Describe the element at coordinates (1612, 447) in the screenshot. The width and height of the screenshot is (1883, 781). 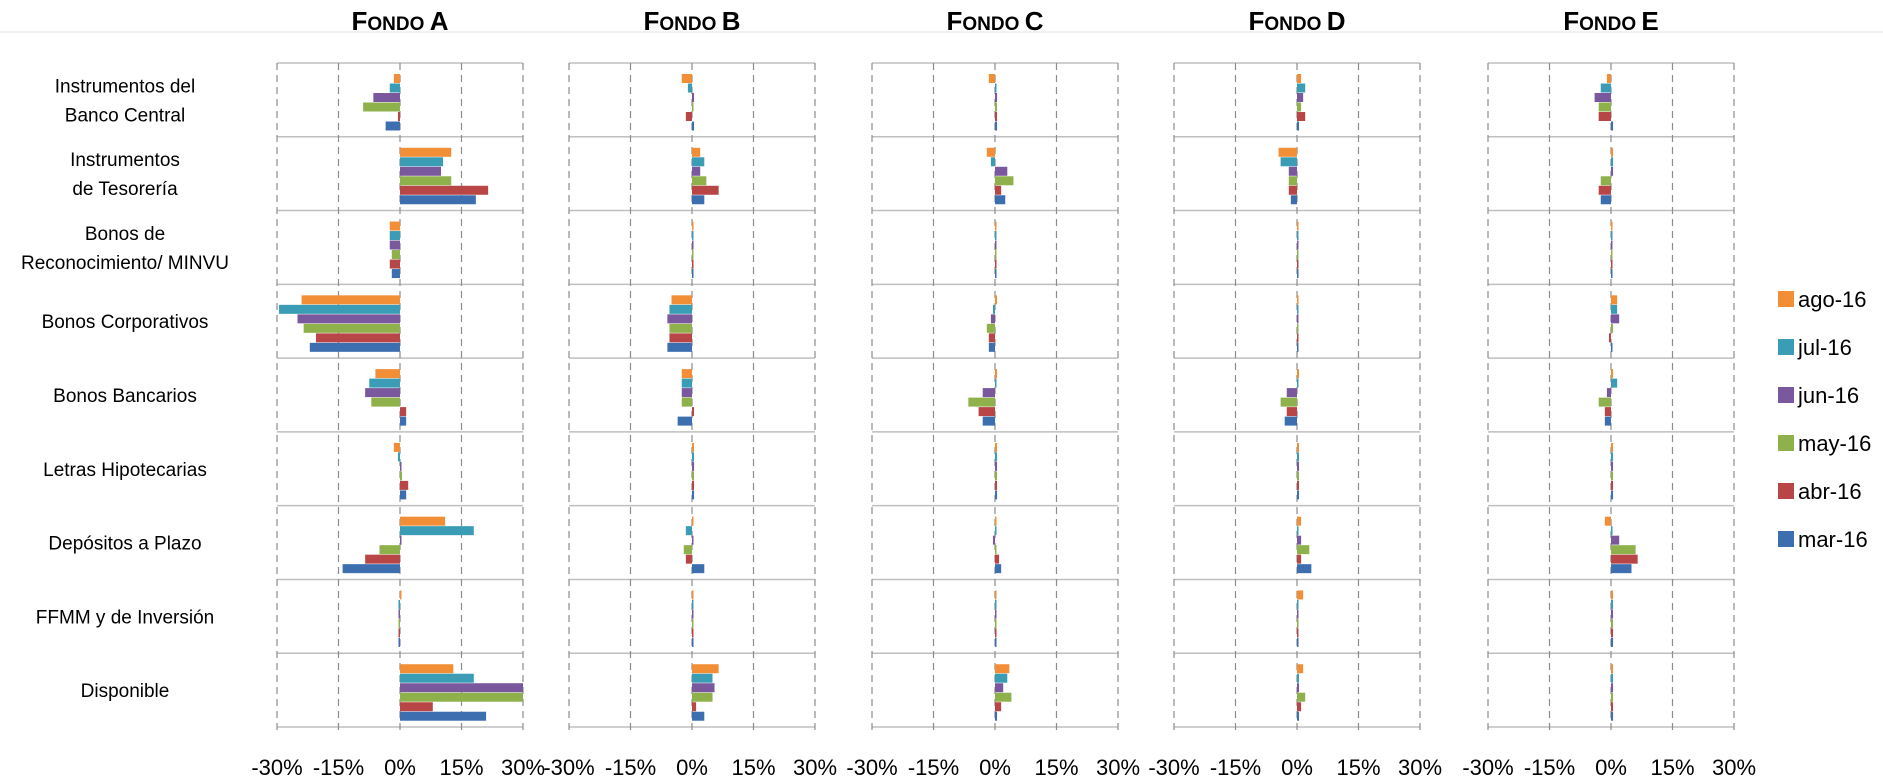
I see `bar-ago-16-cat5` at that location.